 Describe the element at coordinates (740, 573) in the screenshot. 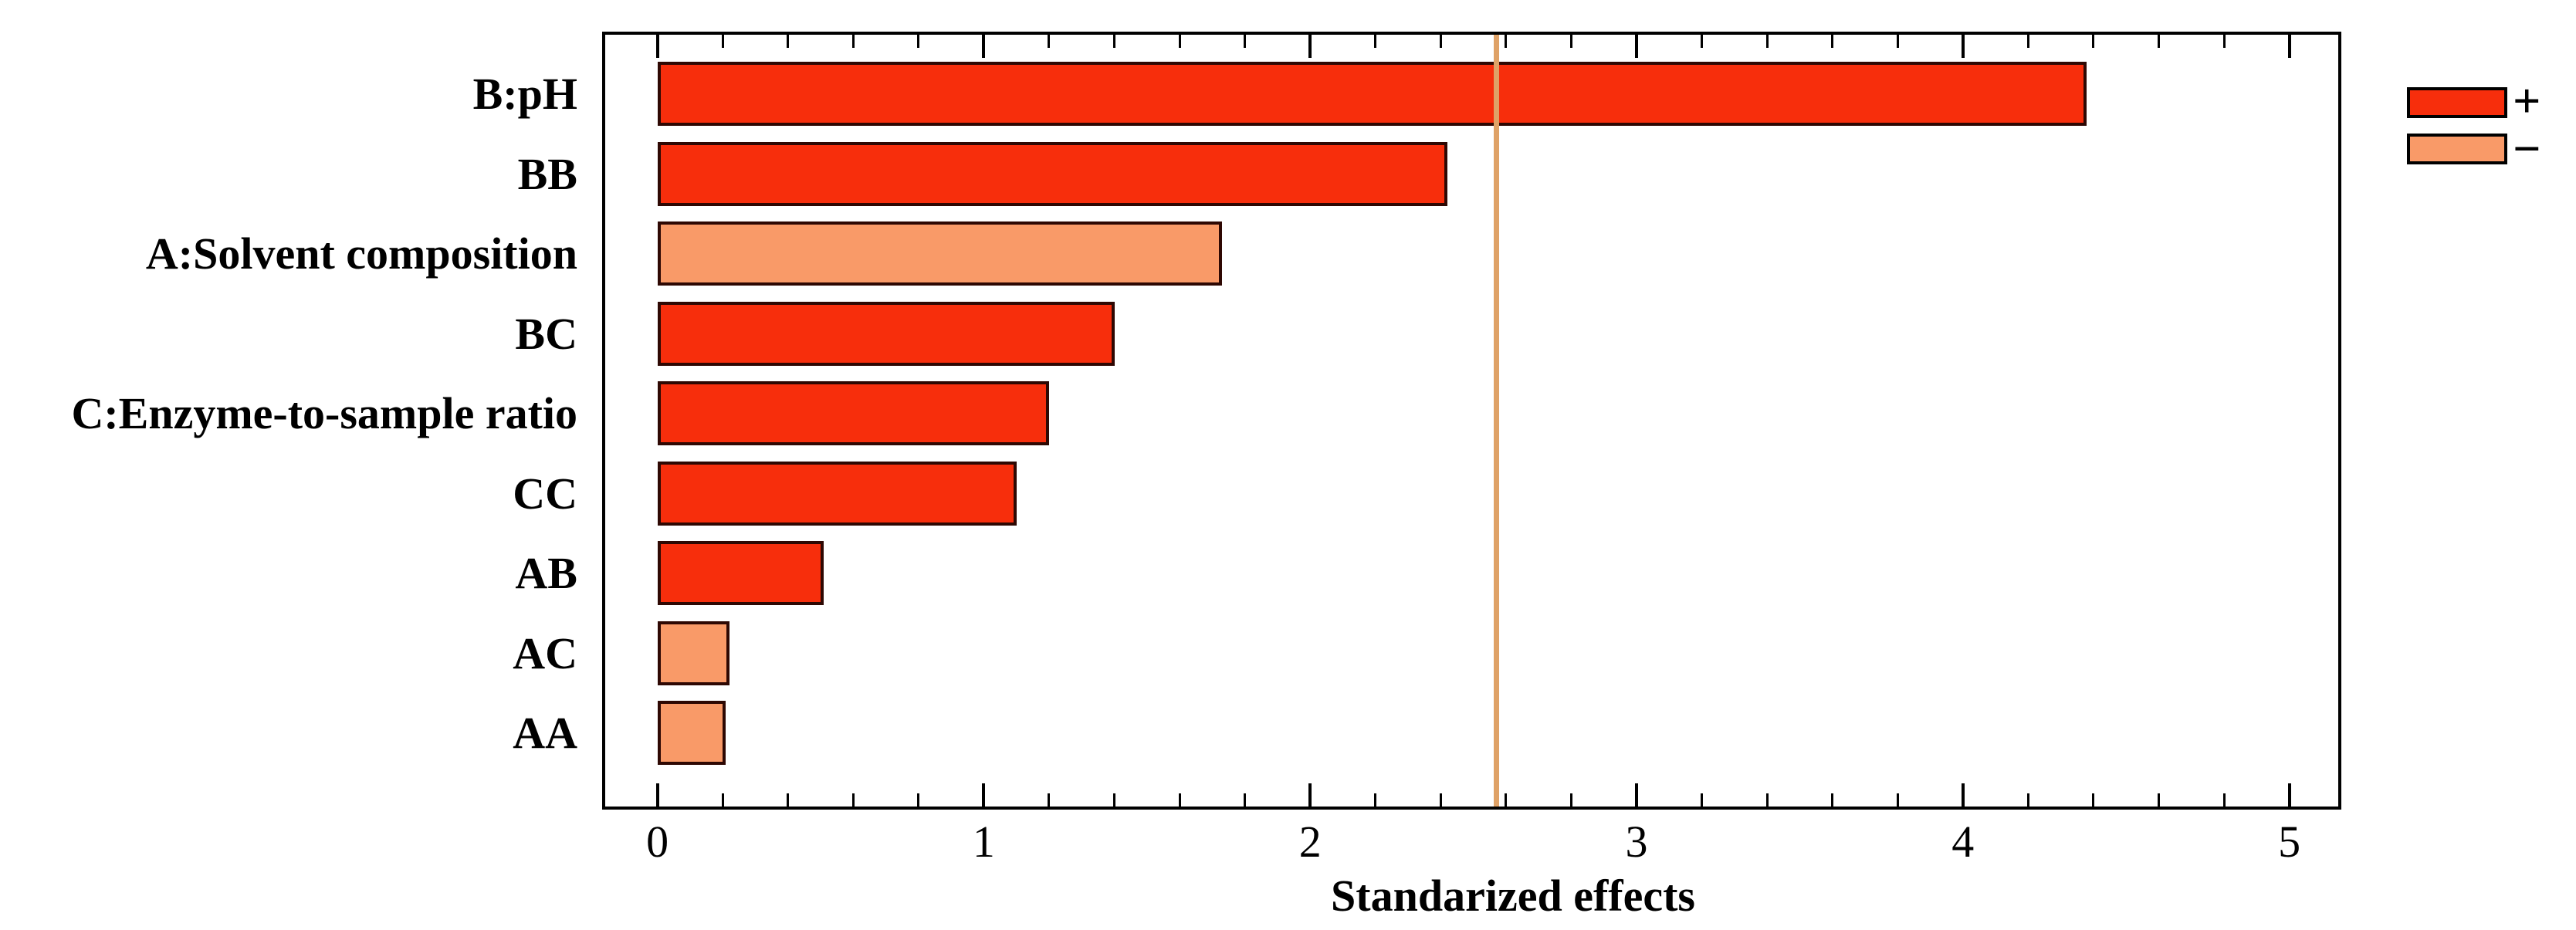

I see `bar-ab` at that location.